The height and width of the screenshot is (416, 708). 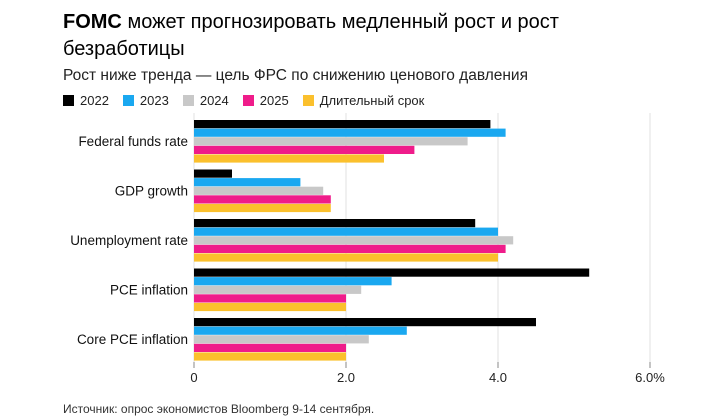 What do you see at coordinates (346, 257) in the screenshot?
I see `bar-unemployment-rate-Длительный-срок` at bounding box center [346, 257].